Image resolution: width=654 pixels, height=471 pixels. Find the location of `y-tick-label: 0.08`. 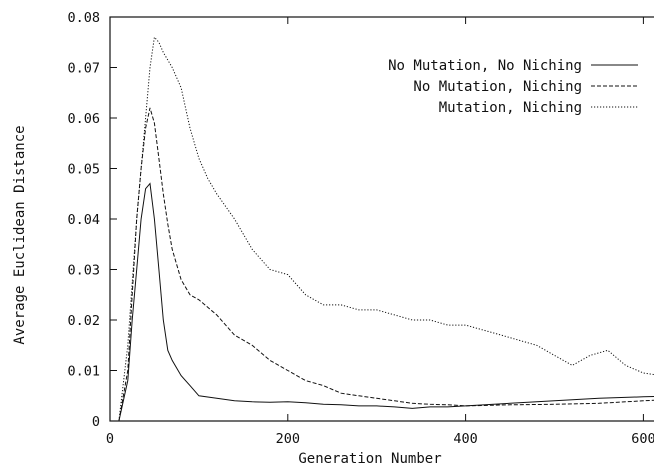

y-tick-label: 0.08 is located at coordinates (83, 18).